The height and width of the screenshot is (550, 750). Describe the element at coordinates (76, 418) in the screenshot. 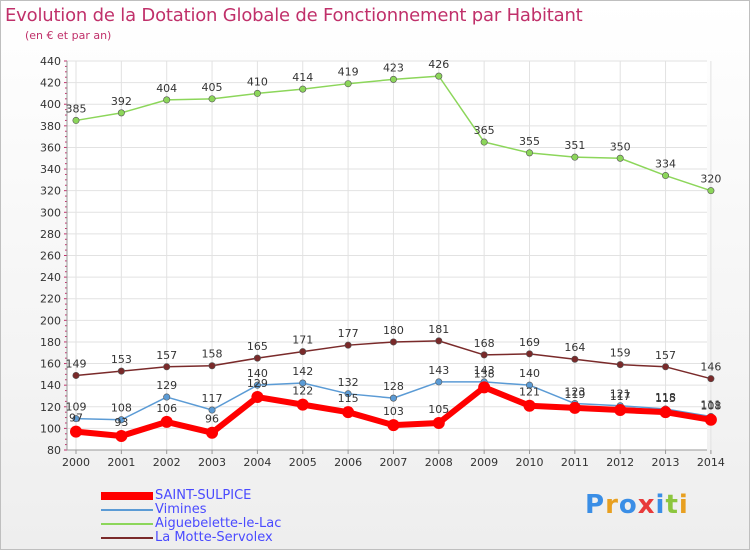

I see `data-label-saint-sulpice: 97` at that location.